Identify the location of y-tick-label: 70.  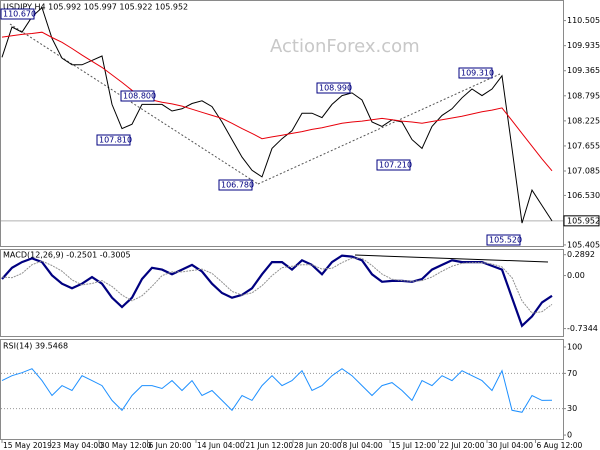
(572, 373).